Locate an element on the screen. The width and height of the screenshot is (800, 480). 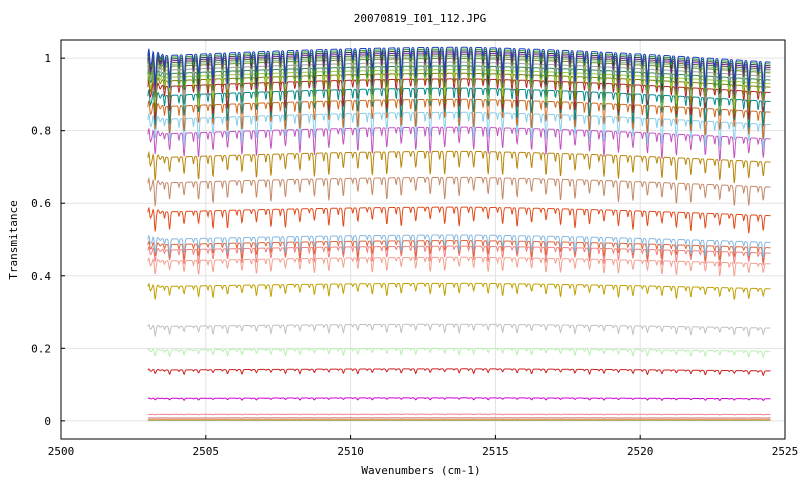
y-axis-ticks: 0 0.2 0.4 0.6 0.8 1 is located at coordinates (48, 240).